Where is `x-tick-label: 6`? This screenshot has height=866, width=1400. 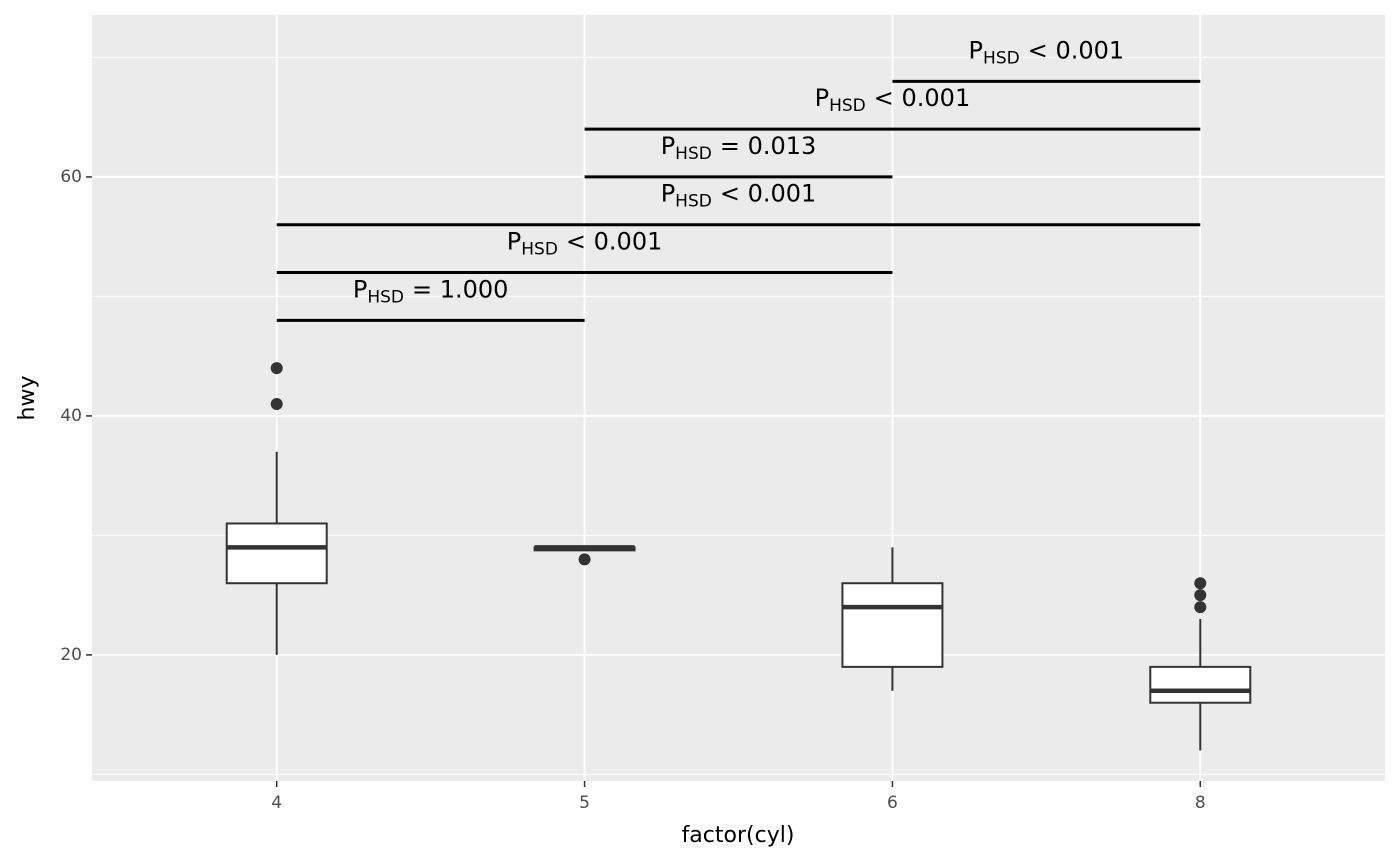 x-tick-label: 6 is located at coordinates (892, 803).